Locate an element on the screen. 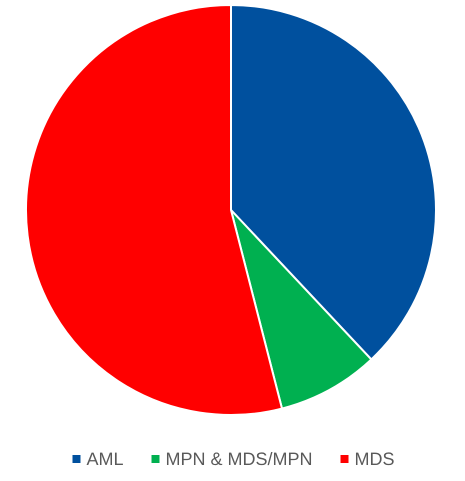  legend-label: AML is located at coordinates (105, 459).